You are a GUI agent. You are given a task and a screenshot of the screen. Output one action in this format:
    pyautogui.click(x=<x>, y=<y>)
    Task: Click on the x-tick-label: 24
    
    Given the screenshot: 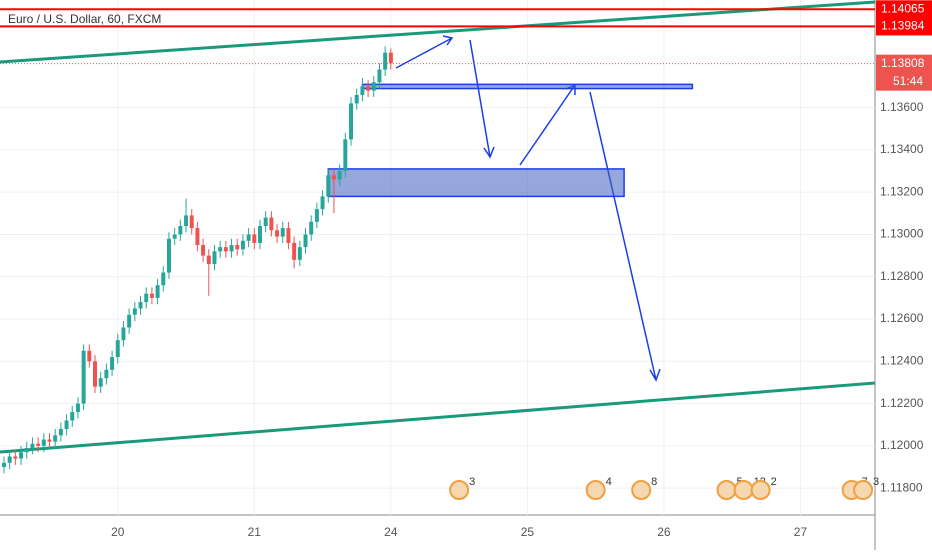 What is the action you would take?
    pyautogui.click(x=391, y=532)
    